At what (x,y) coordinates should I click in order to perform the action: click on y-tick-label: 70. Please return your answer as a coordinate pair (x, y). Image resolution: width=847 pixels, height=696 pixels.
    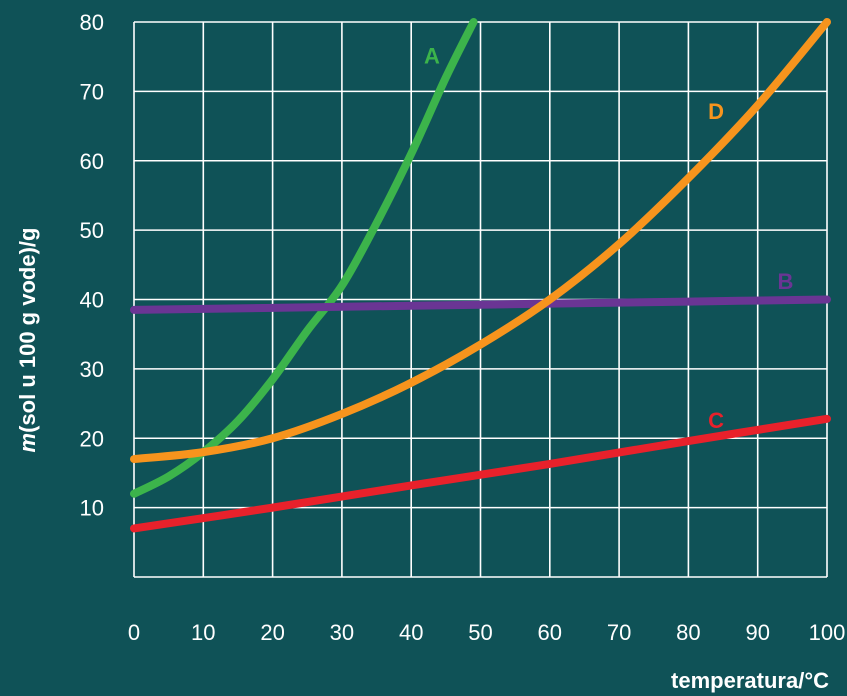
    Looking at the image, I should click on (92, 91).